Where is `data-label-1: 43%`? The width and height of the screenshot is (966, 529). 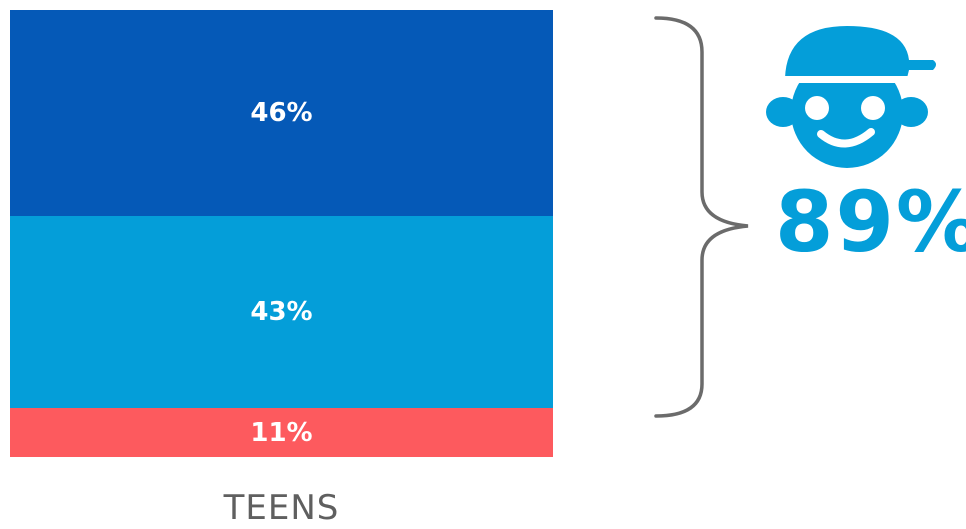
data-label-1: 43% is located at coordinates (281, 312).